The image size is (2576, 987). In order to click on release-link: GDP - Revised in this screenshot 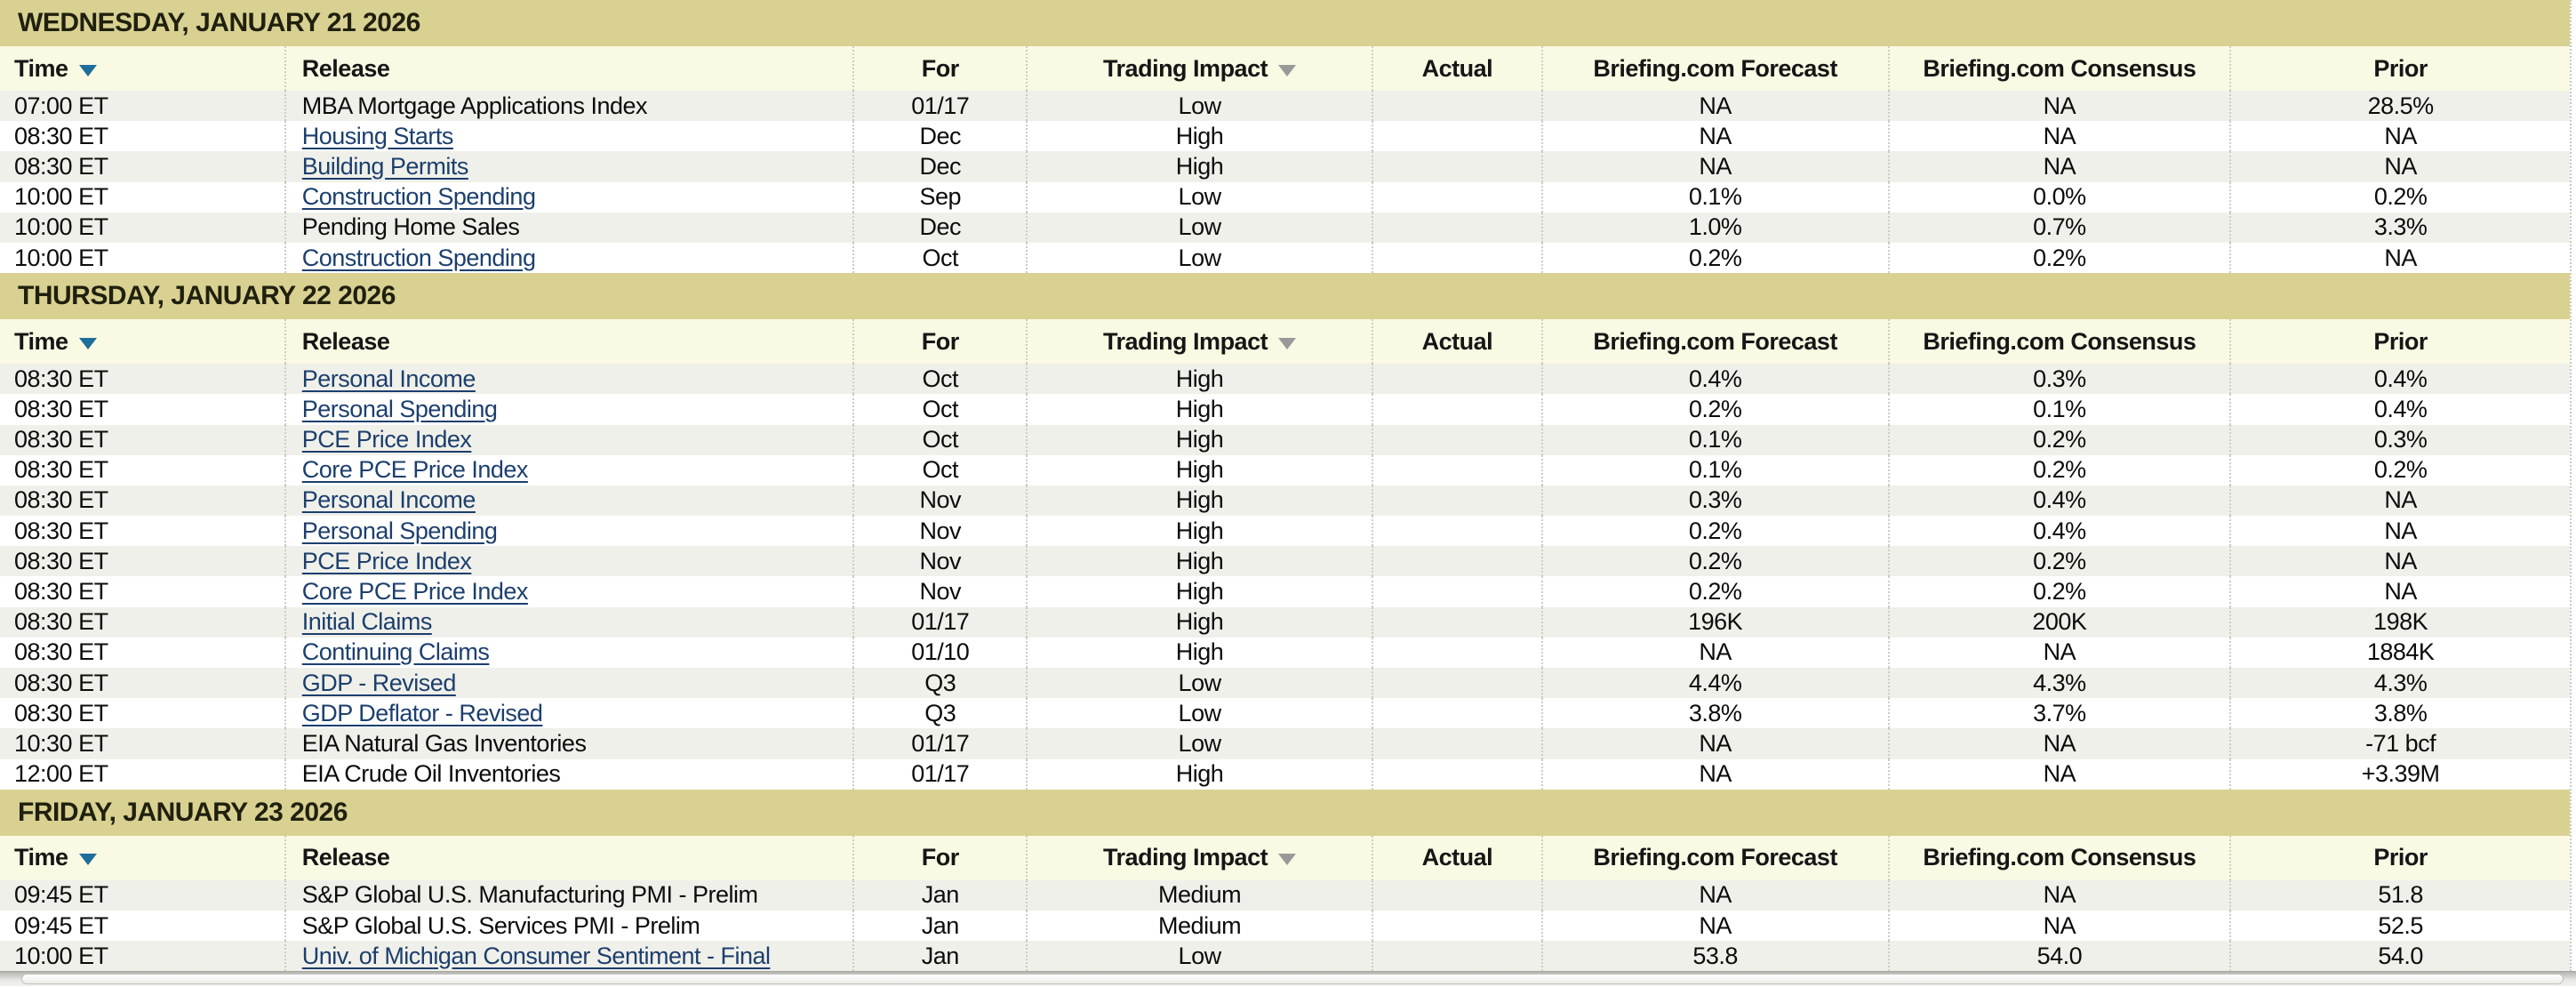, I will do `click(379, 683)`.